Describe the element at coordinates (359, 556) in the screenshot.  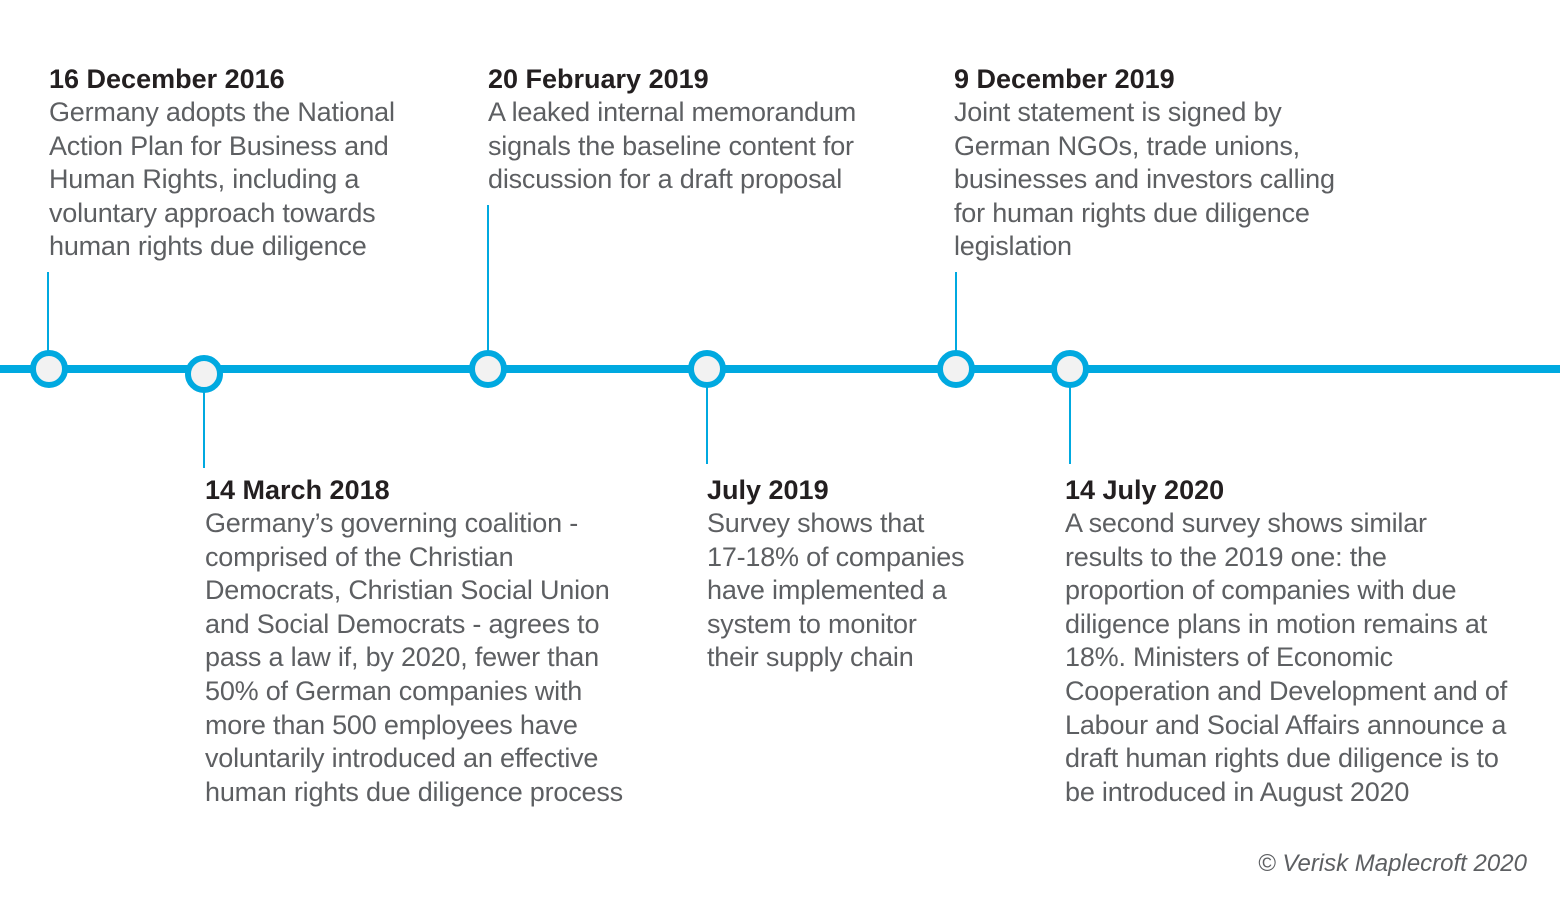
I see `description-line: comprised of the Christian` at that location.